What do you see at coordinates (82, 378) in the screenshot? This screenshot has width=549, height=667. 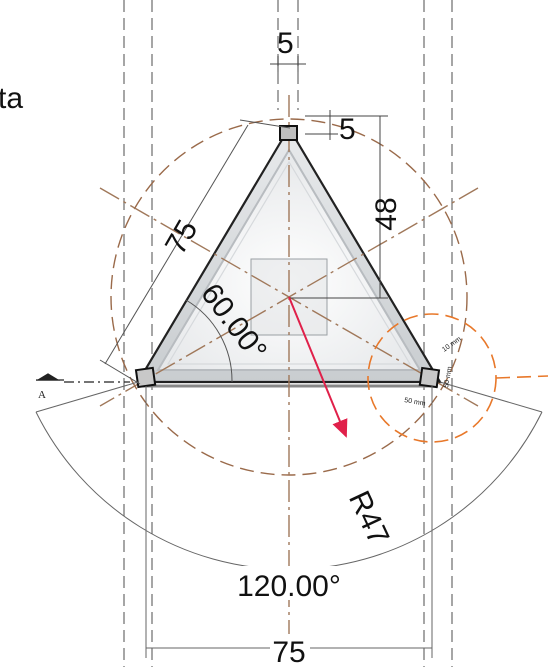 I see `section-marker` at bounding box center [82, 378].